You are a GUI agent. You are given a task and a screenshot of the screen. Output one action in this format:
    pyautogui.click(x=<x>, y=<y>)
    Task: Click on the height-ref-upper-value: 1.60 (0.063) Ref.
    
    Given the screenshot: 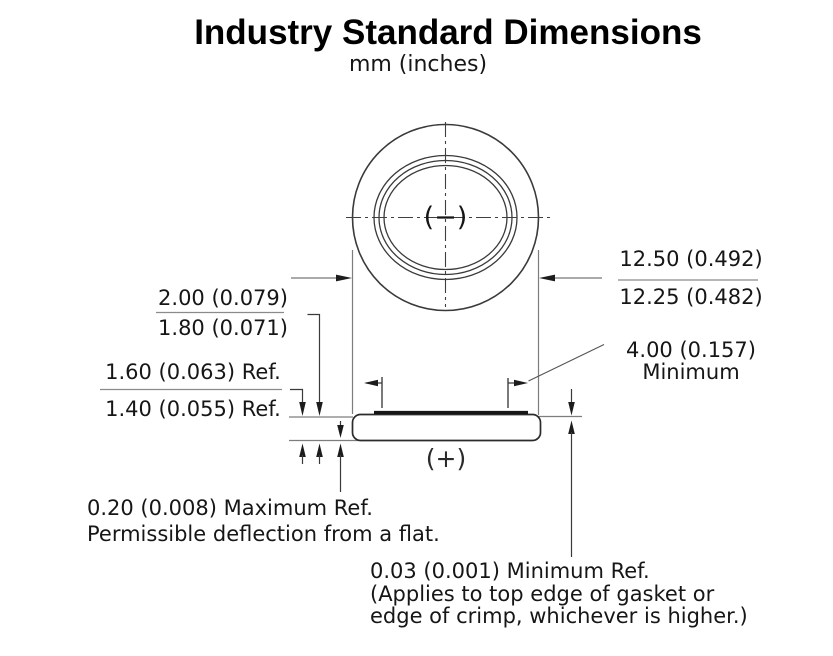 What is the action you would take?
    pyautogui.click(x=193, y=372)
    